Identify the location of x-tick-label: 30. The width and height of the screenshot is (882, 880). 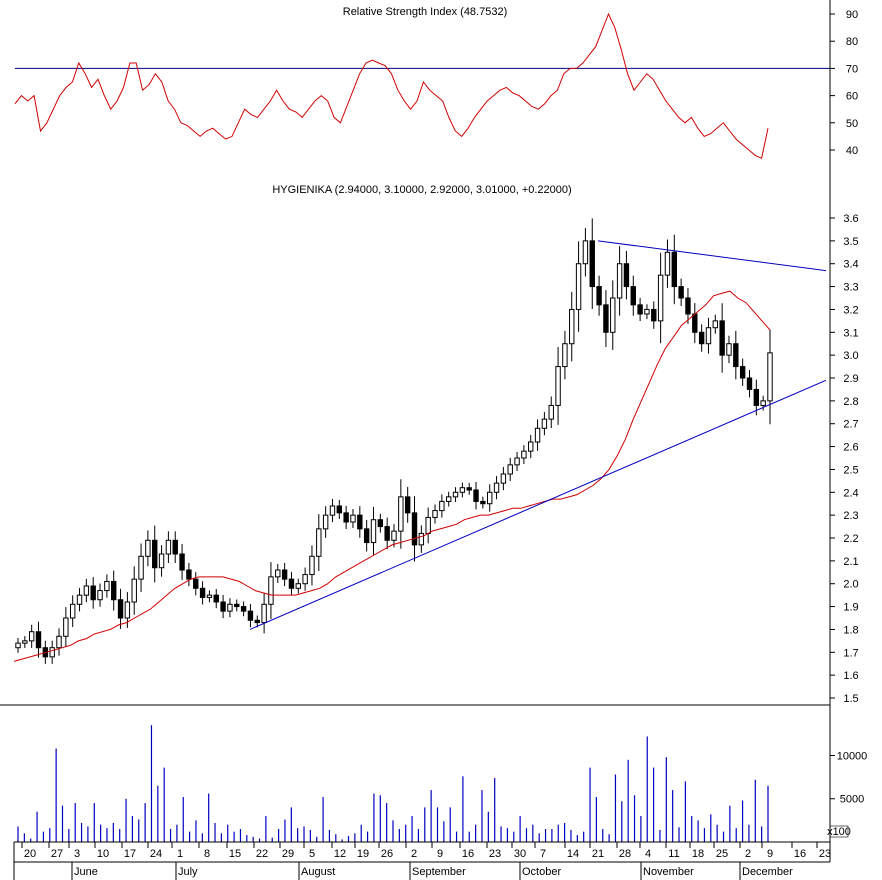
(520, 854).